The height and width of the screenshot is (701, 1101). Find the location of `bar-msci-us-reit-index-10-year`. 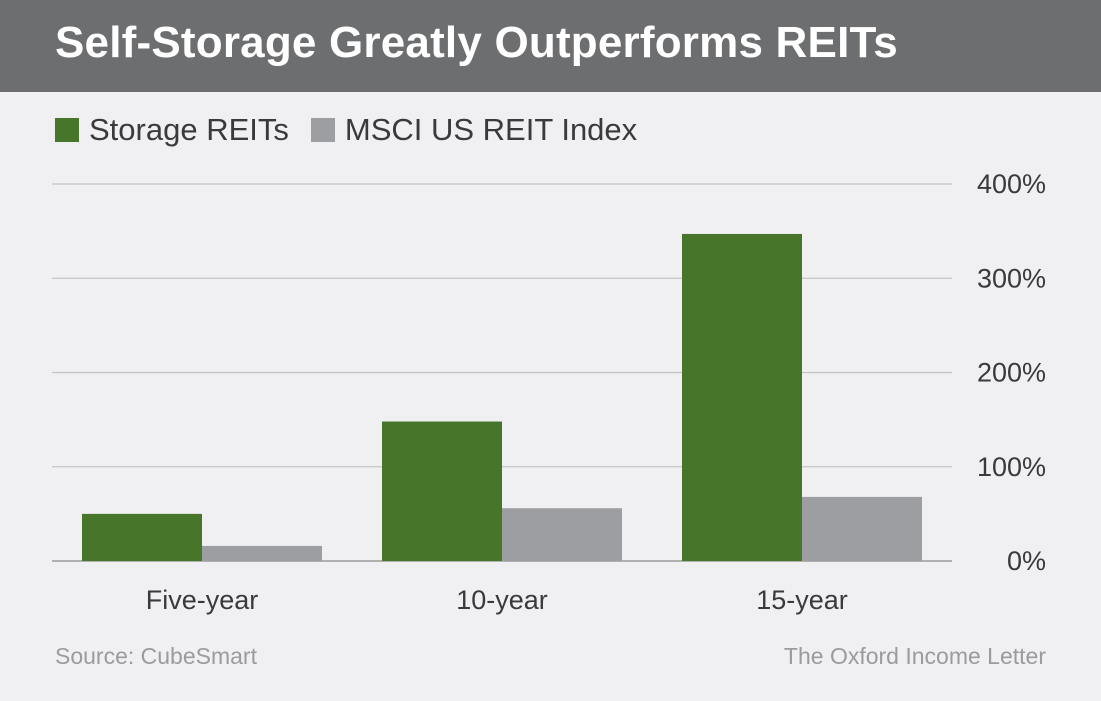

bar-msci-us-reit-index-10-year is located at coordinates (562, 534).